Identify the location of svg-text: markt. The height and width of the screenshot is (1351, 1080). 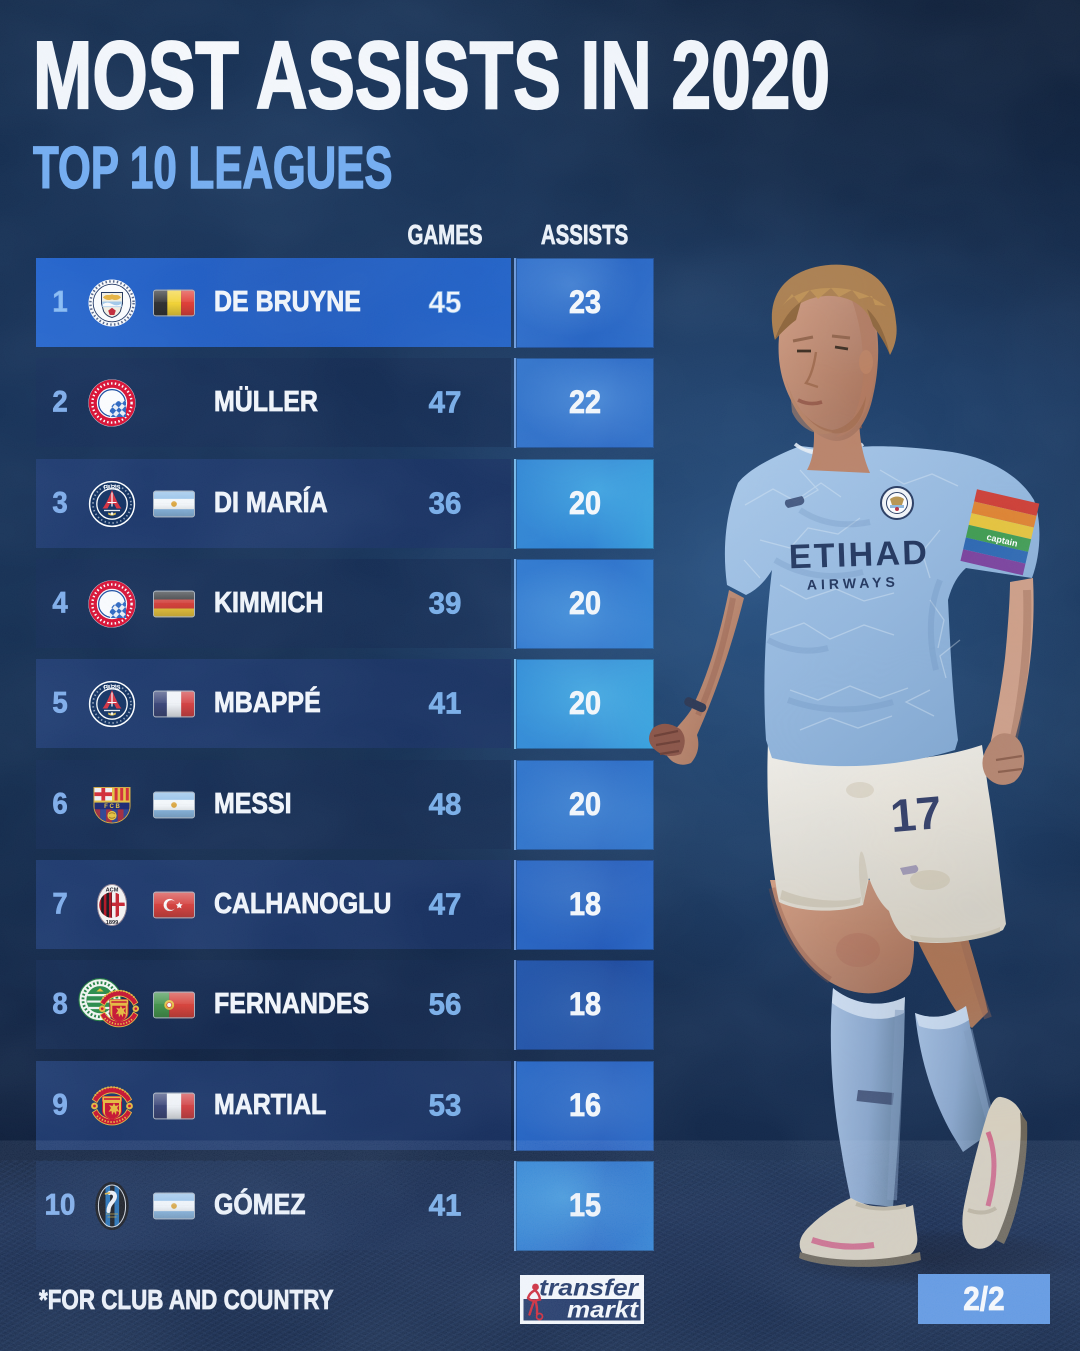
(603, 1310).